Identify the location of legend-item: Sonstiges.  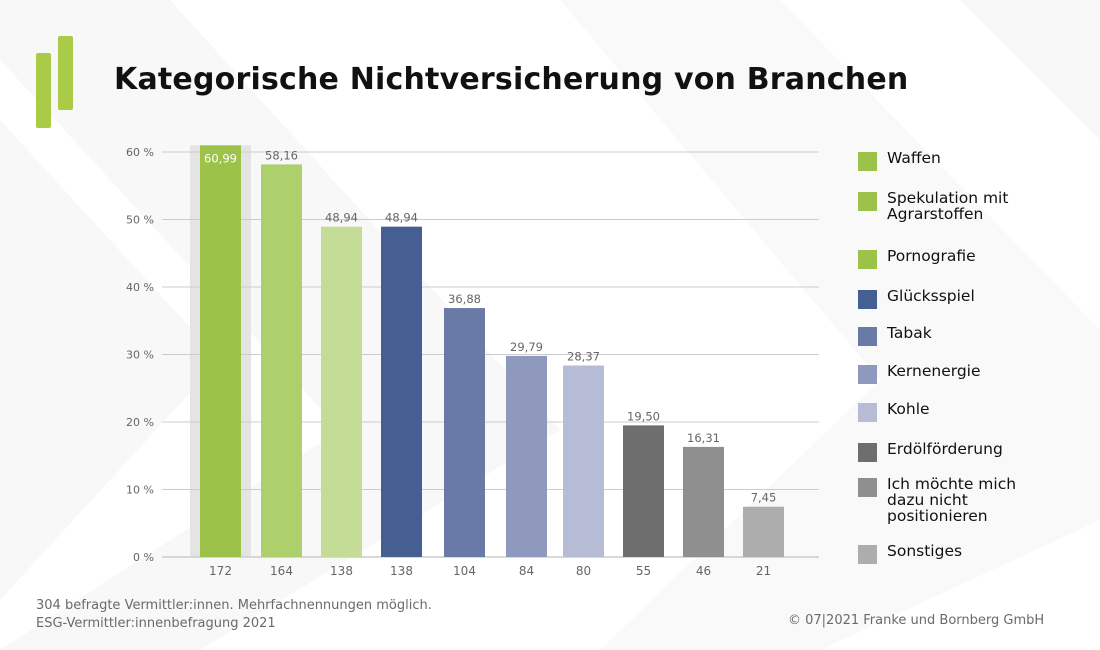
(957, 553).